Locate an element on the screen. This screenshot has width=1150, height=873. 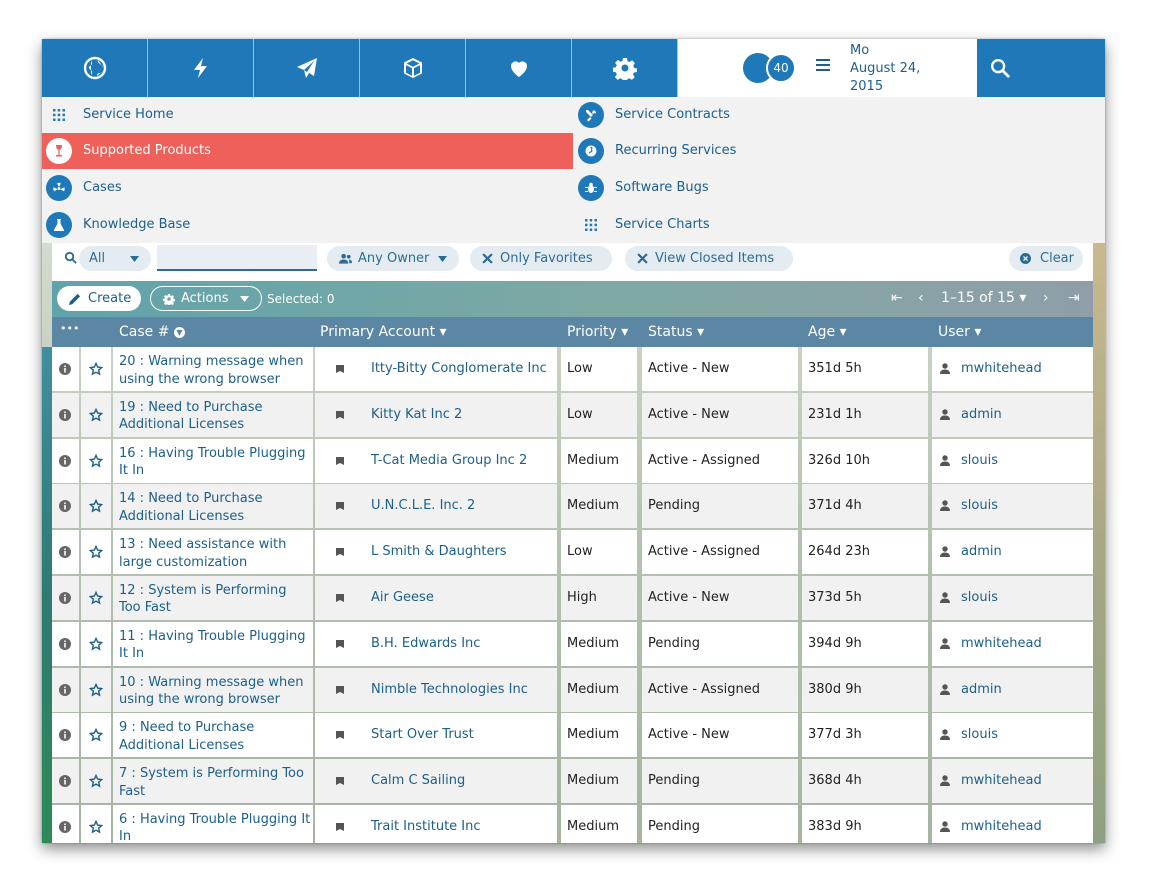
account-link: Calm C Sailing is located at coordinates (418, 781).